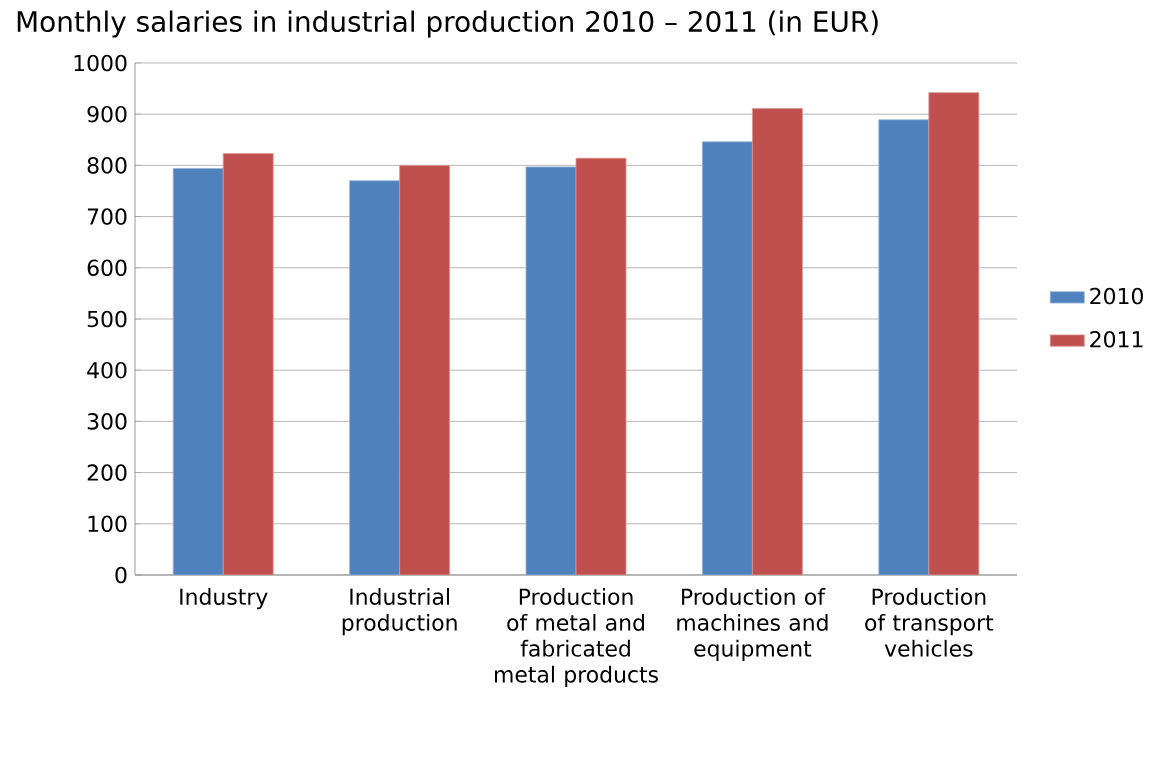 The height and width of the screenshot is (764, 1158). Describe the element at coordinates (447, 24) in the screenshot. I see `chart-title: Monthly salaries in industrial production 2010 – 2011 (in EUR)` at that location.